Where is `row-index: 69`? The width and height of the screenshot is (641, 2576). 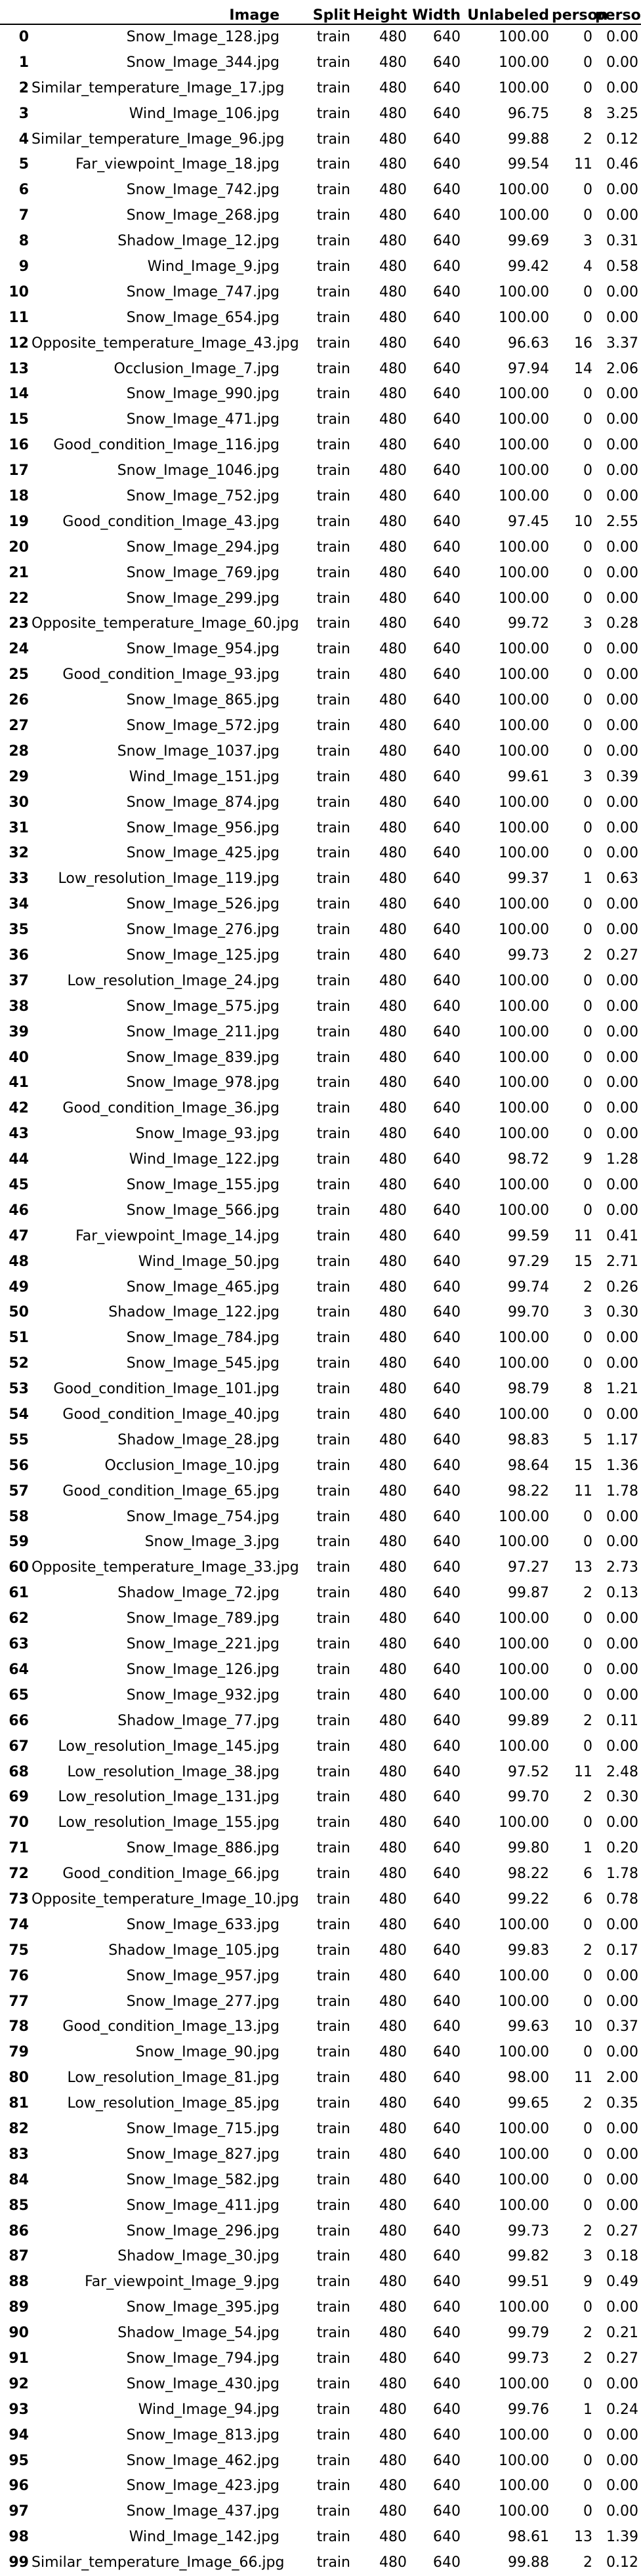 row-index: 69 is located at coordinates (19, 1797).